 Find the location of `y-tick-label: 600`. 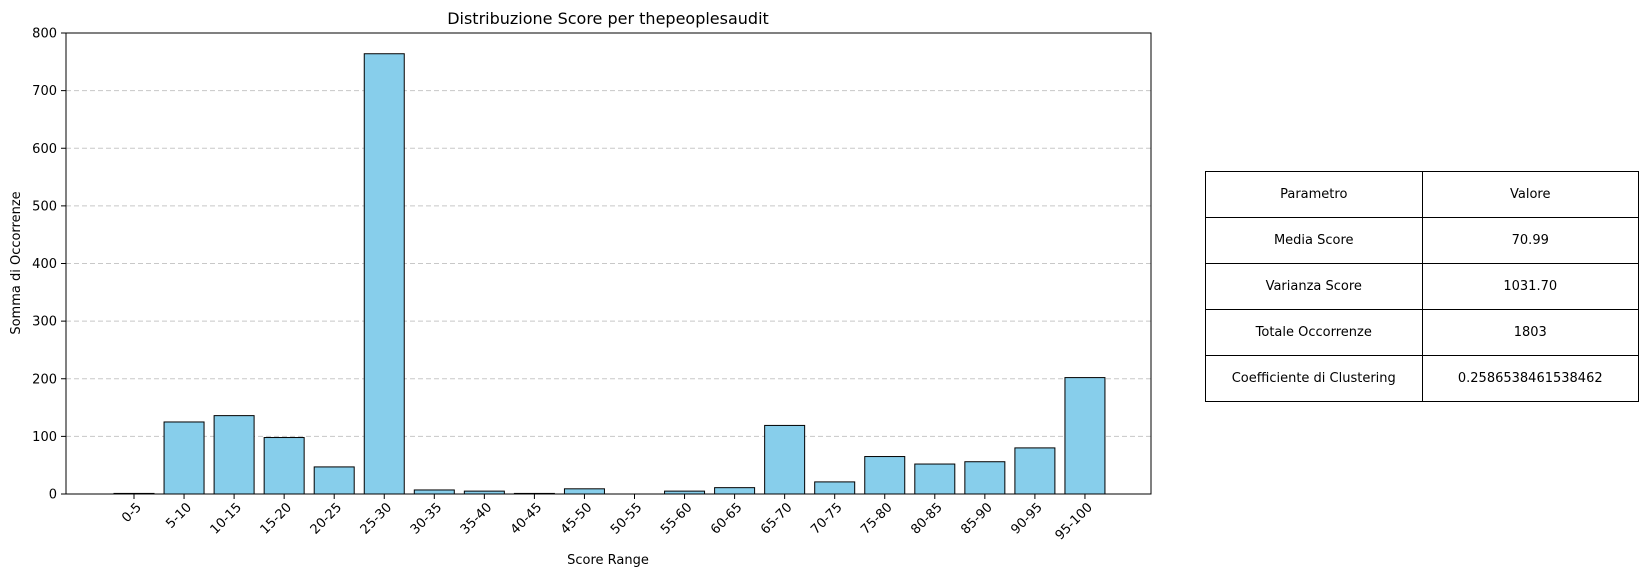

y-tick-label: 600 is located at coordinates (44, 149).